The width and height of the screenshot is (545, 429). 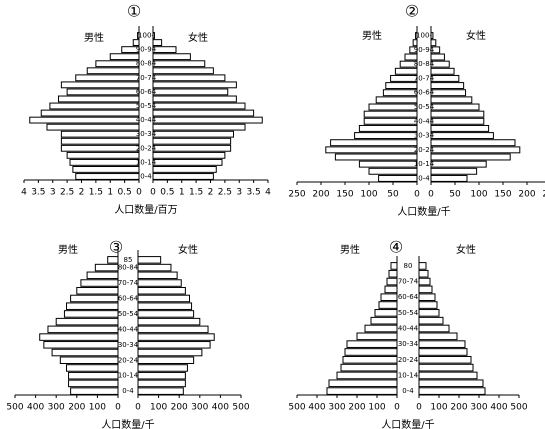 I want to click on age-label: 90-94, so click(x=146, y=50).